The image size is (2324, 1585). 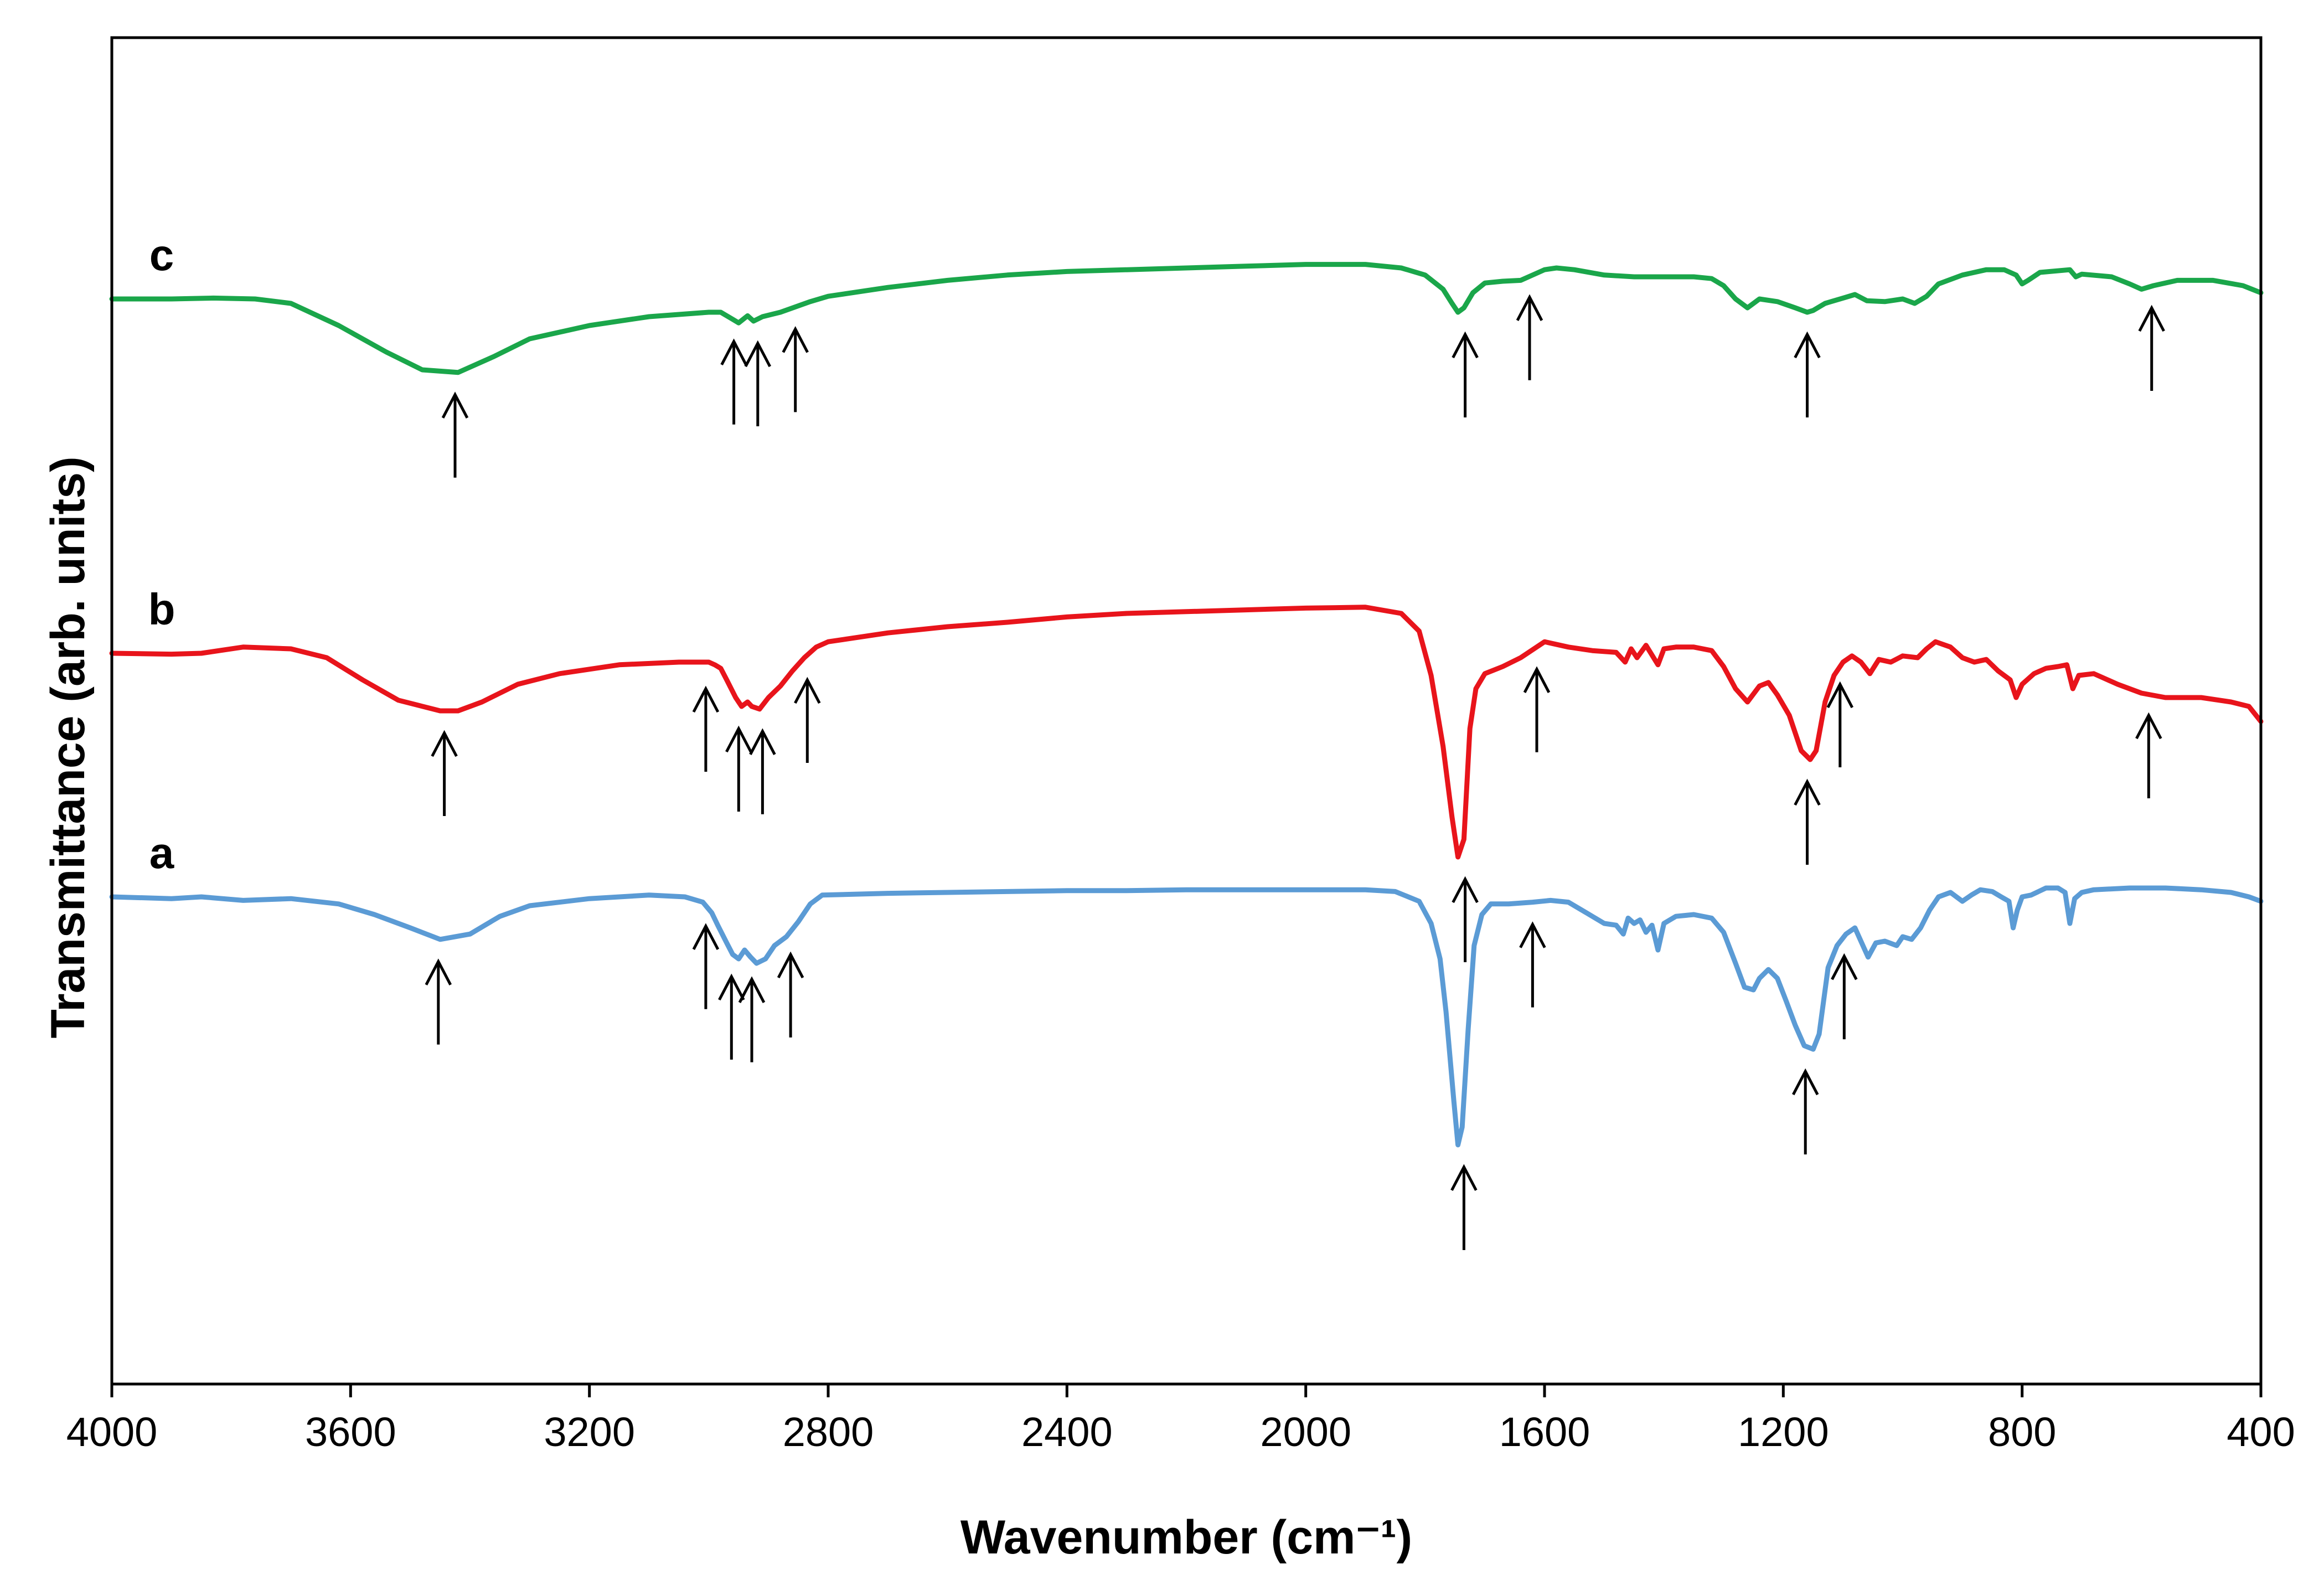 I want to click on x-tick-label: 800, so click(x=2022, y=1432).